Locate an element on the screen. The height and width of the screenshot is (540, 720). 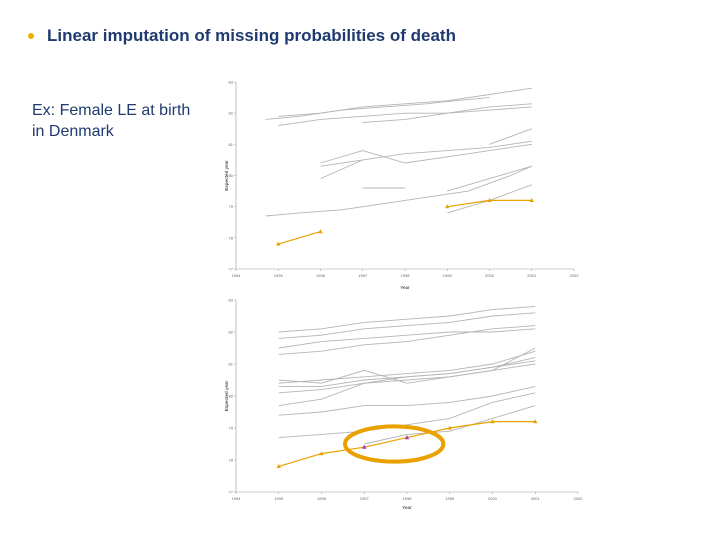
slide-caption: Ex: Female LE at birth in Denmark is located at coordinates (111, 121).